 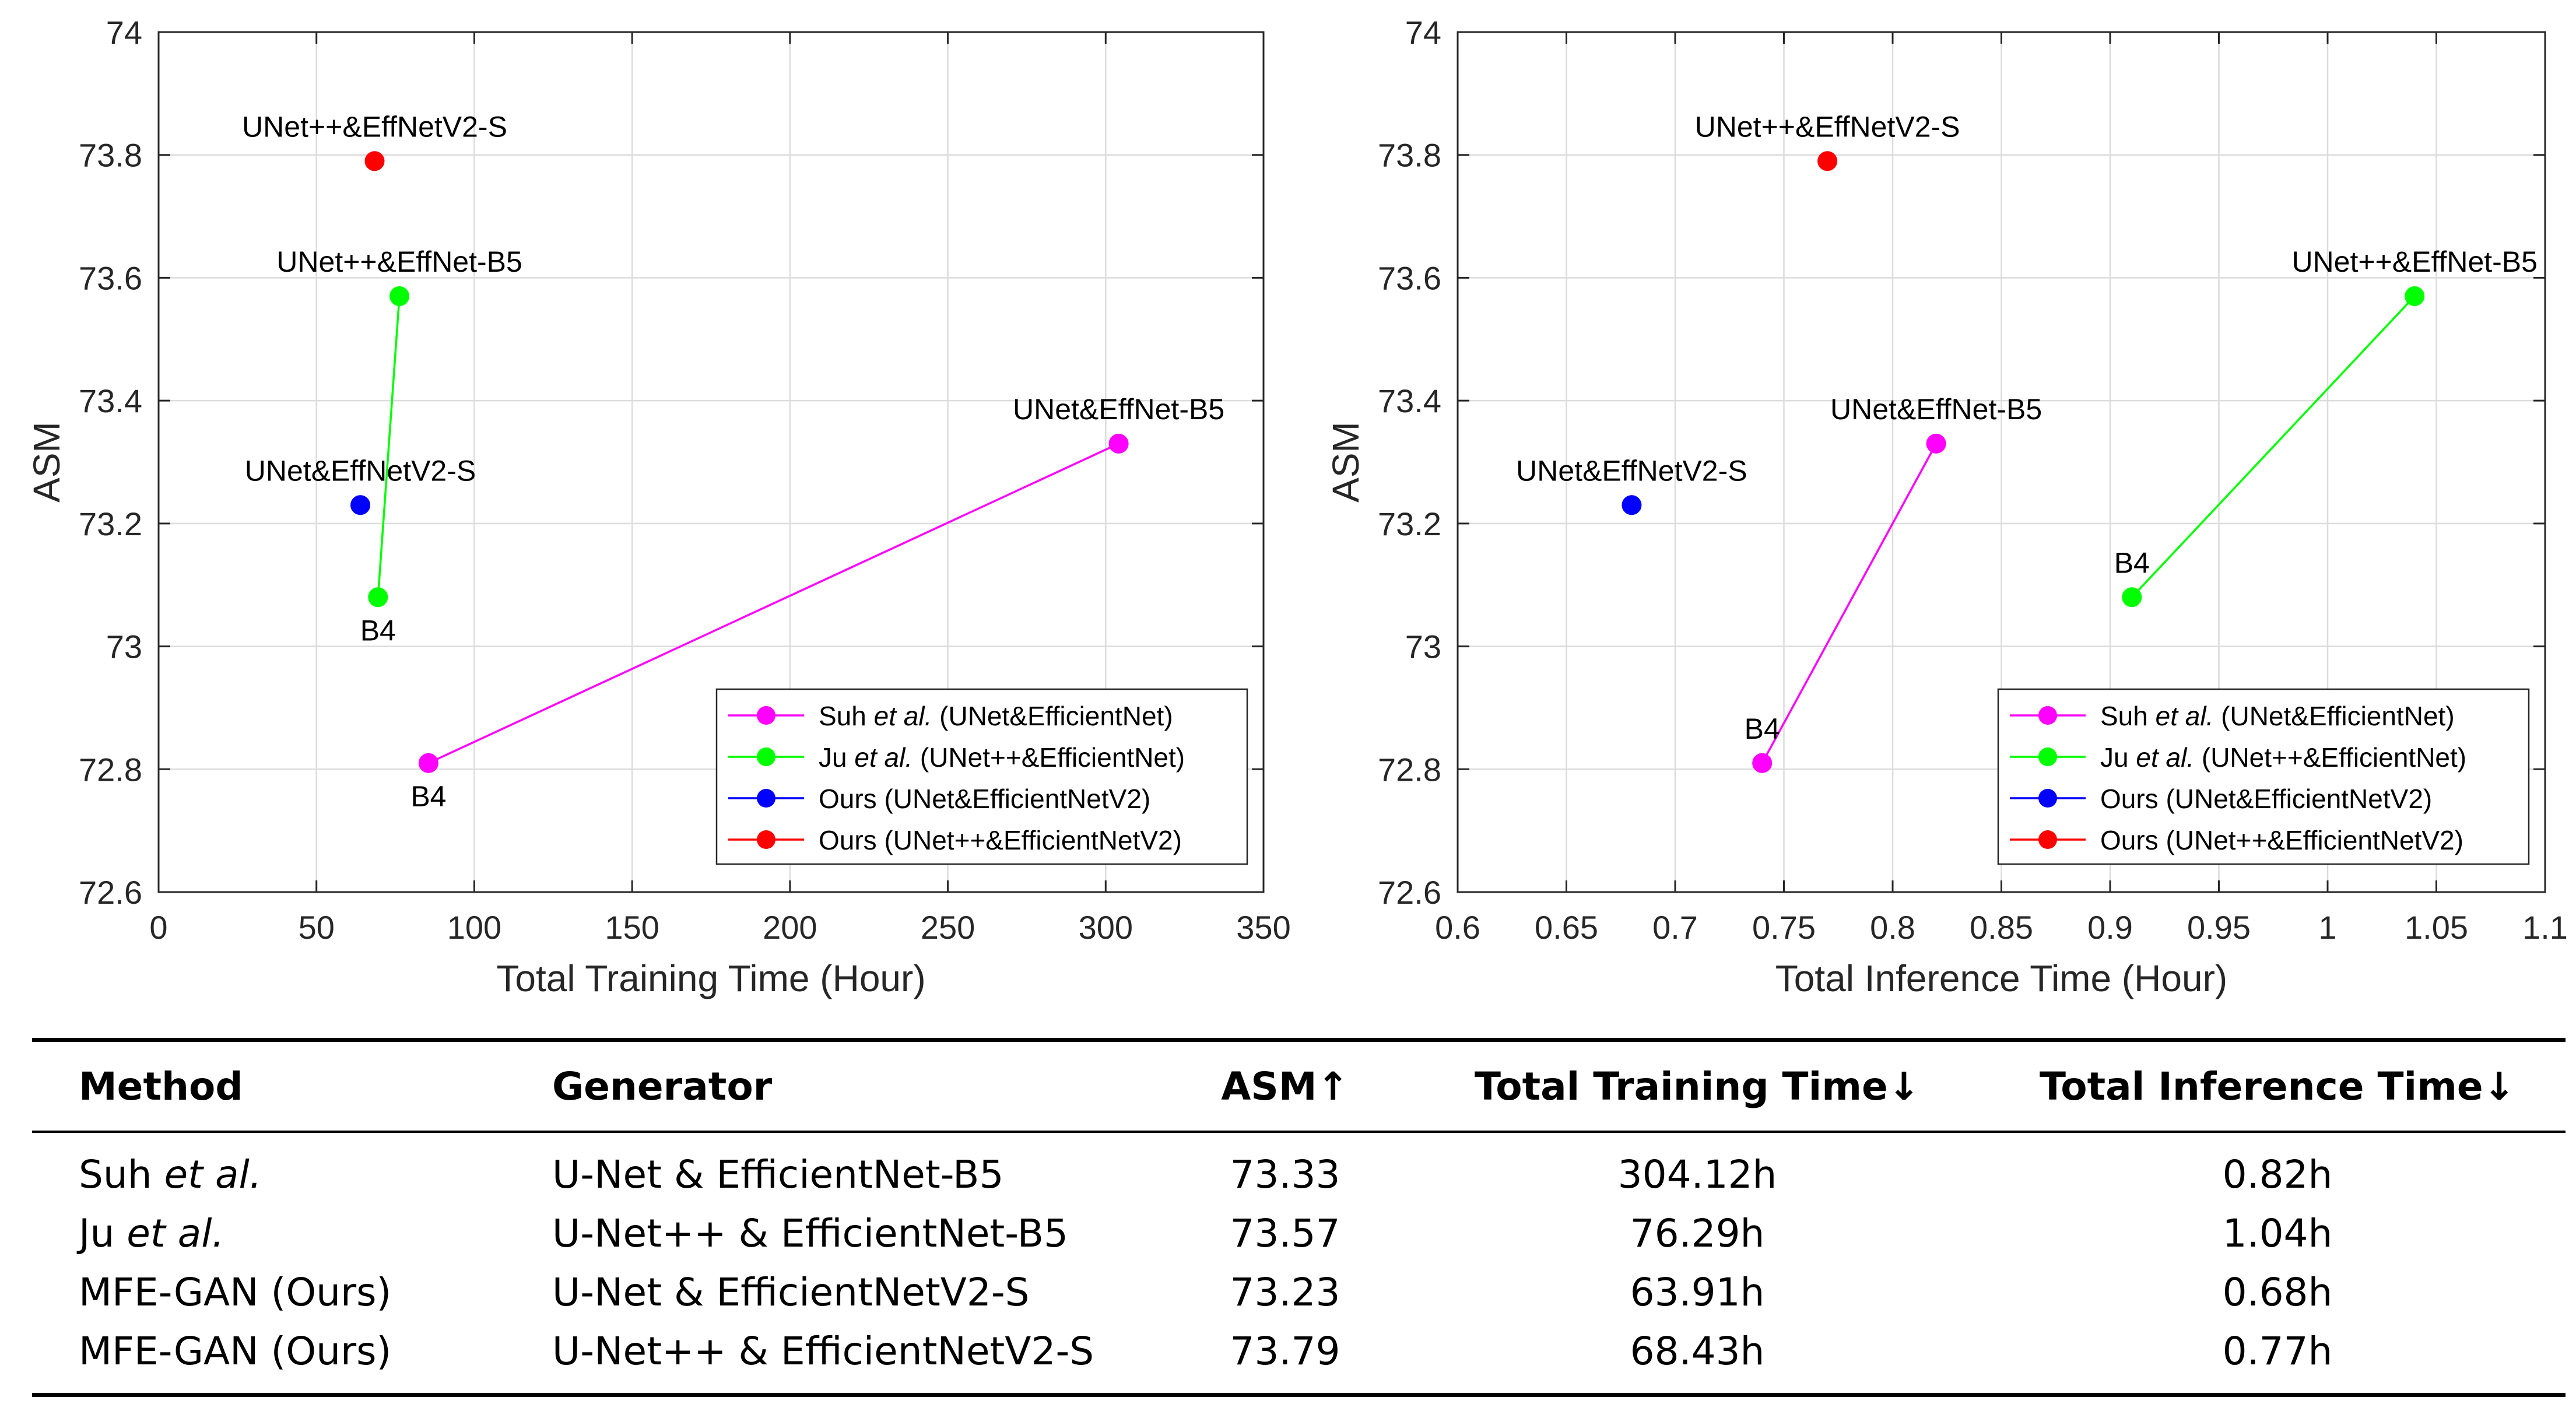 What do you see at coordinates (1697, 1234) in the screenshot?
I see `cell-training-time: 76.29h` at bounding box center [1697, 1234].